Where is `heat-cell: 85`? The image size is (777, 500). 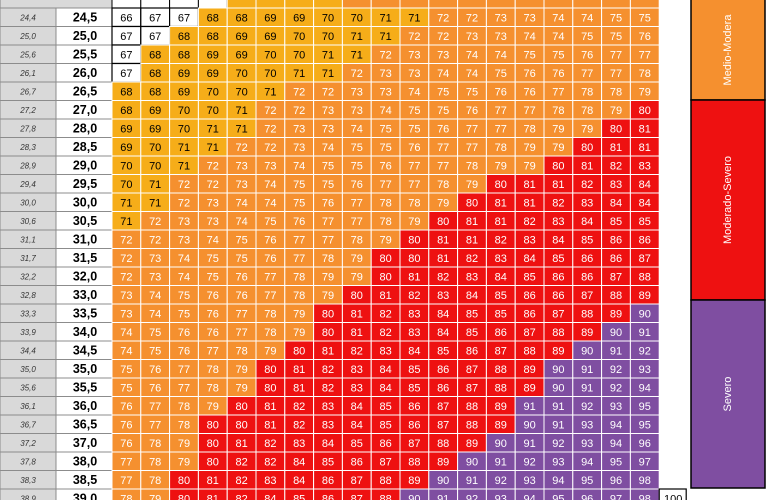
heat-cell: 85 is located at coordinates (616, 221).